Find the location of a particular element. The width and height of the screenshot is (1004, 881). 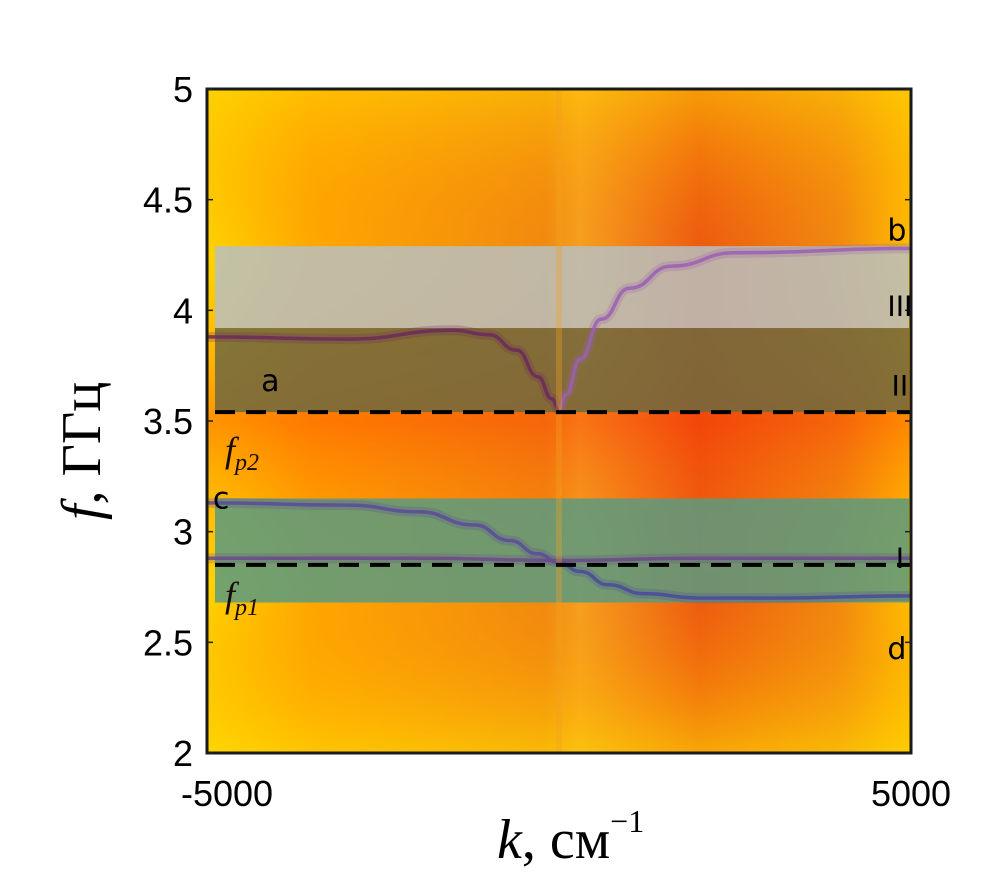

y-axis-unit: ГГц is located at coordinates (82, 429).